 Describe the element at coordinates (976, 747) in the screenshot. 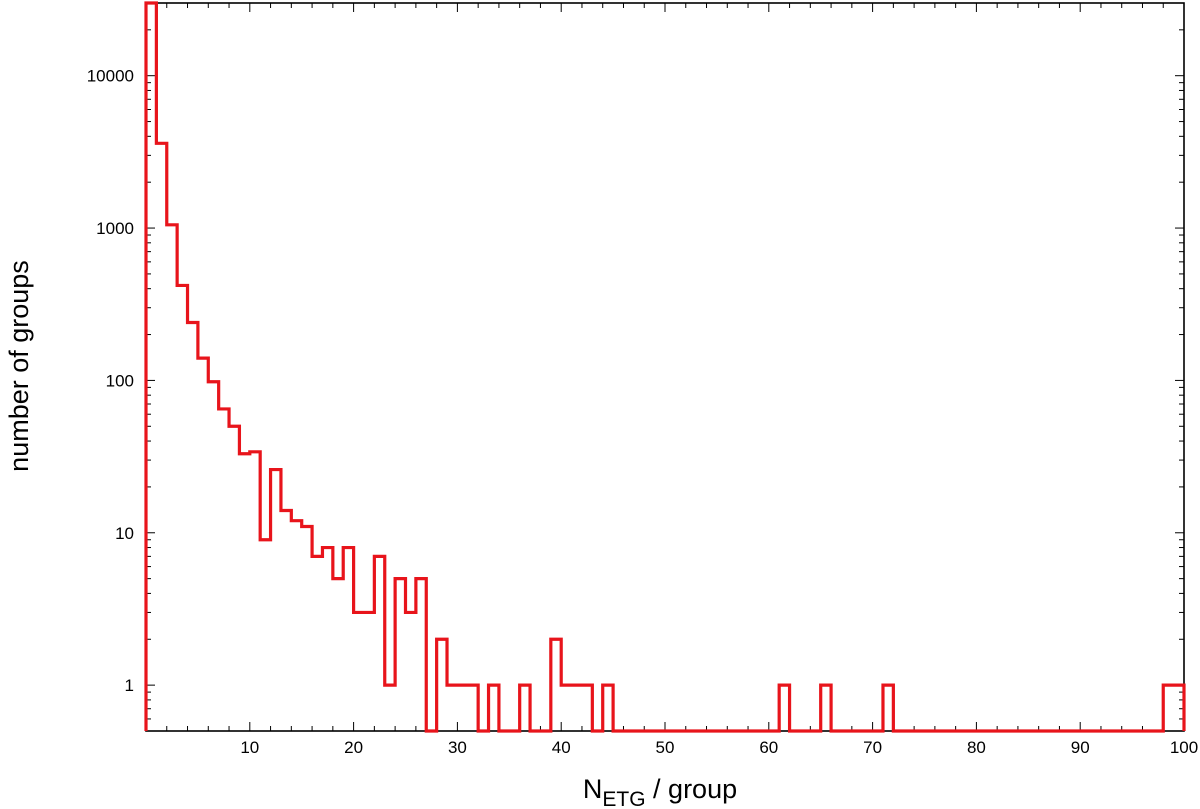

I see `x-tick-label: 80` at that location.